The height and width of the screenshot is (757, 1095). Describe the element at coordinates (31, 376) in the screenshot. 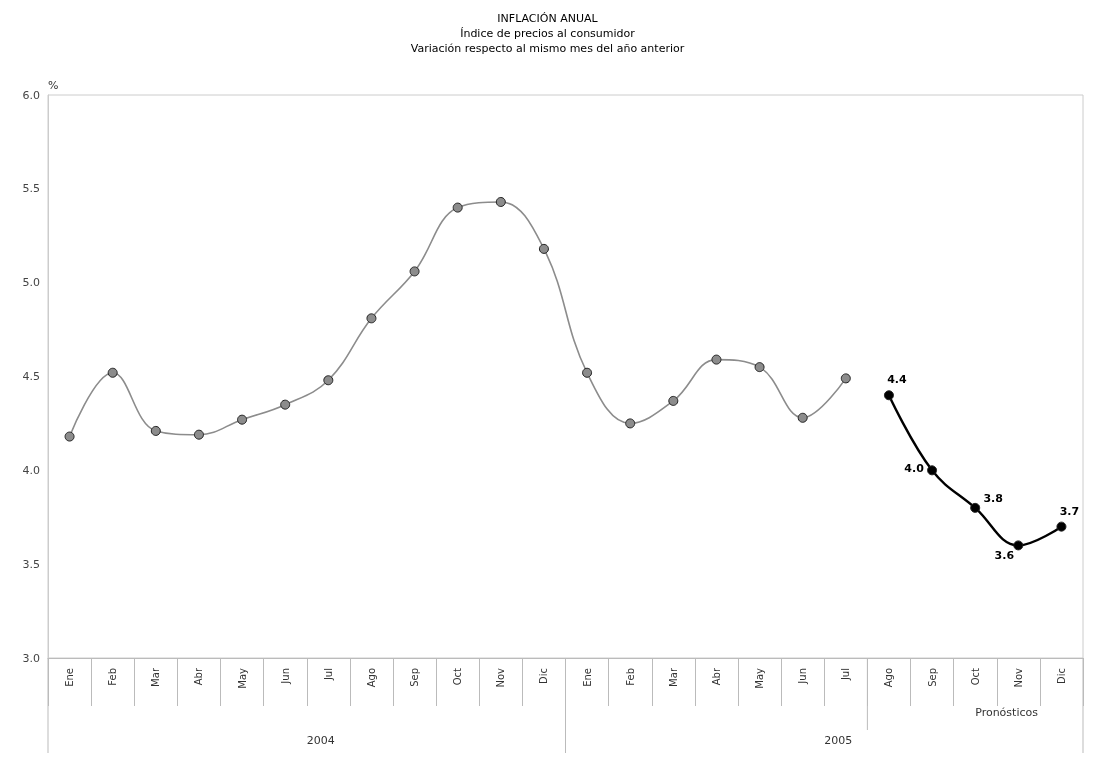

I see `y-tick-label: 4.5` at that location.